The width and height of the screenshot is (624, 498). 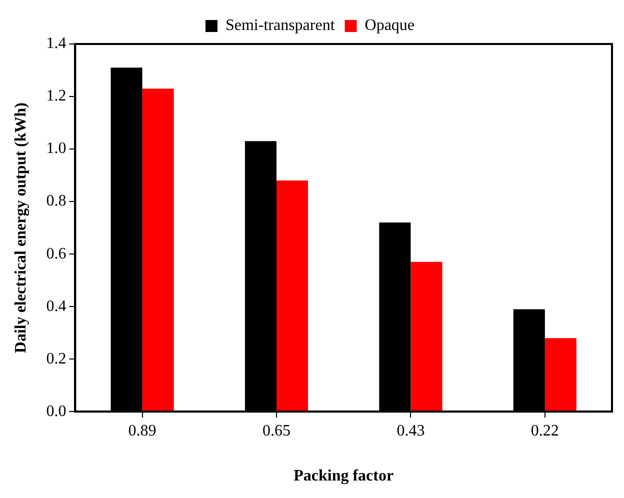 I want to click on legend-label: Semi-transparent, so click(x=280, y=25).